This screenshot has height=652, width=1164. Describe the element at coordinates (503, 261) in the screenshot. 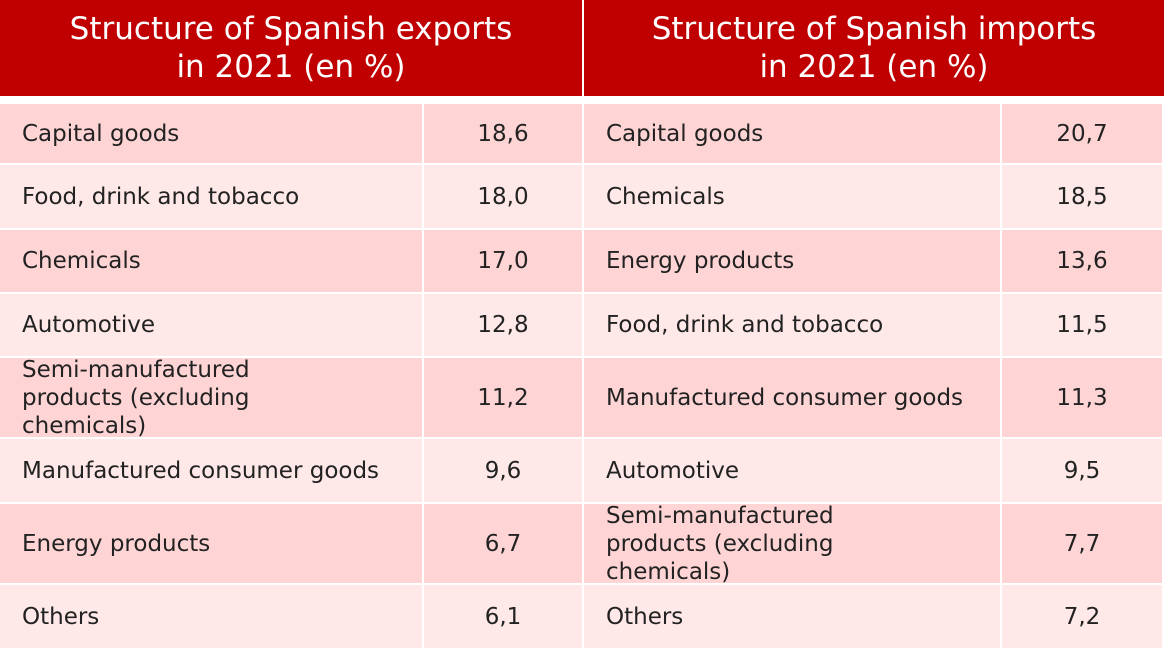

I see `exports-row-value: 17,0` at that location.